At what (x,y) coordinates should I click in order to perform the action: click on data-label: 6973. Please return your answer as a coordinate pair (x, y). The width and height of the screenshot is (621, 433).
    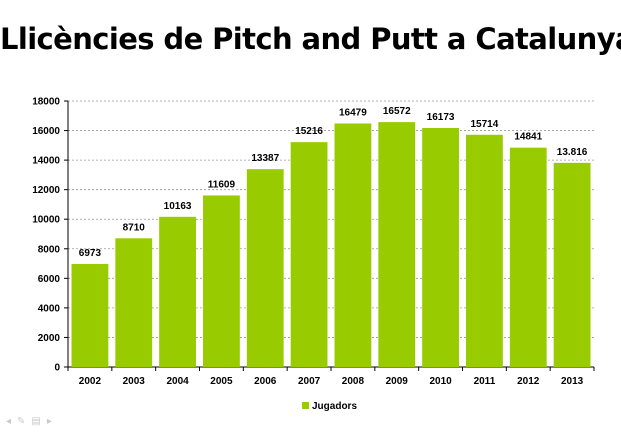
    Looking at the image, I should click on (90, 253).